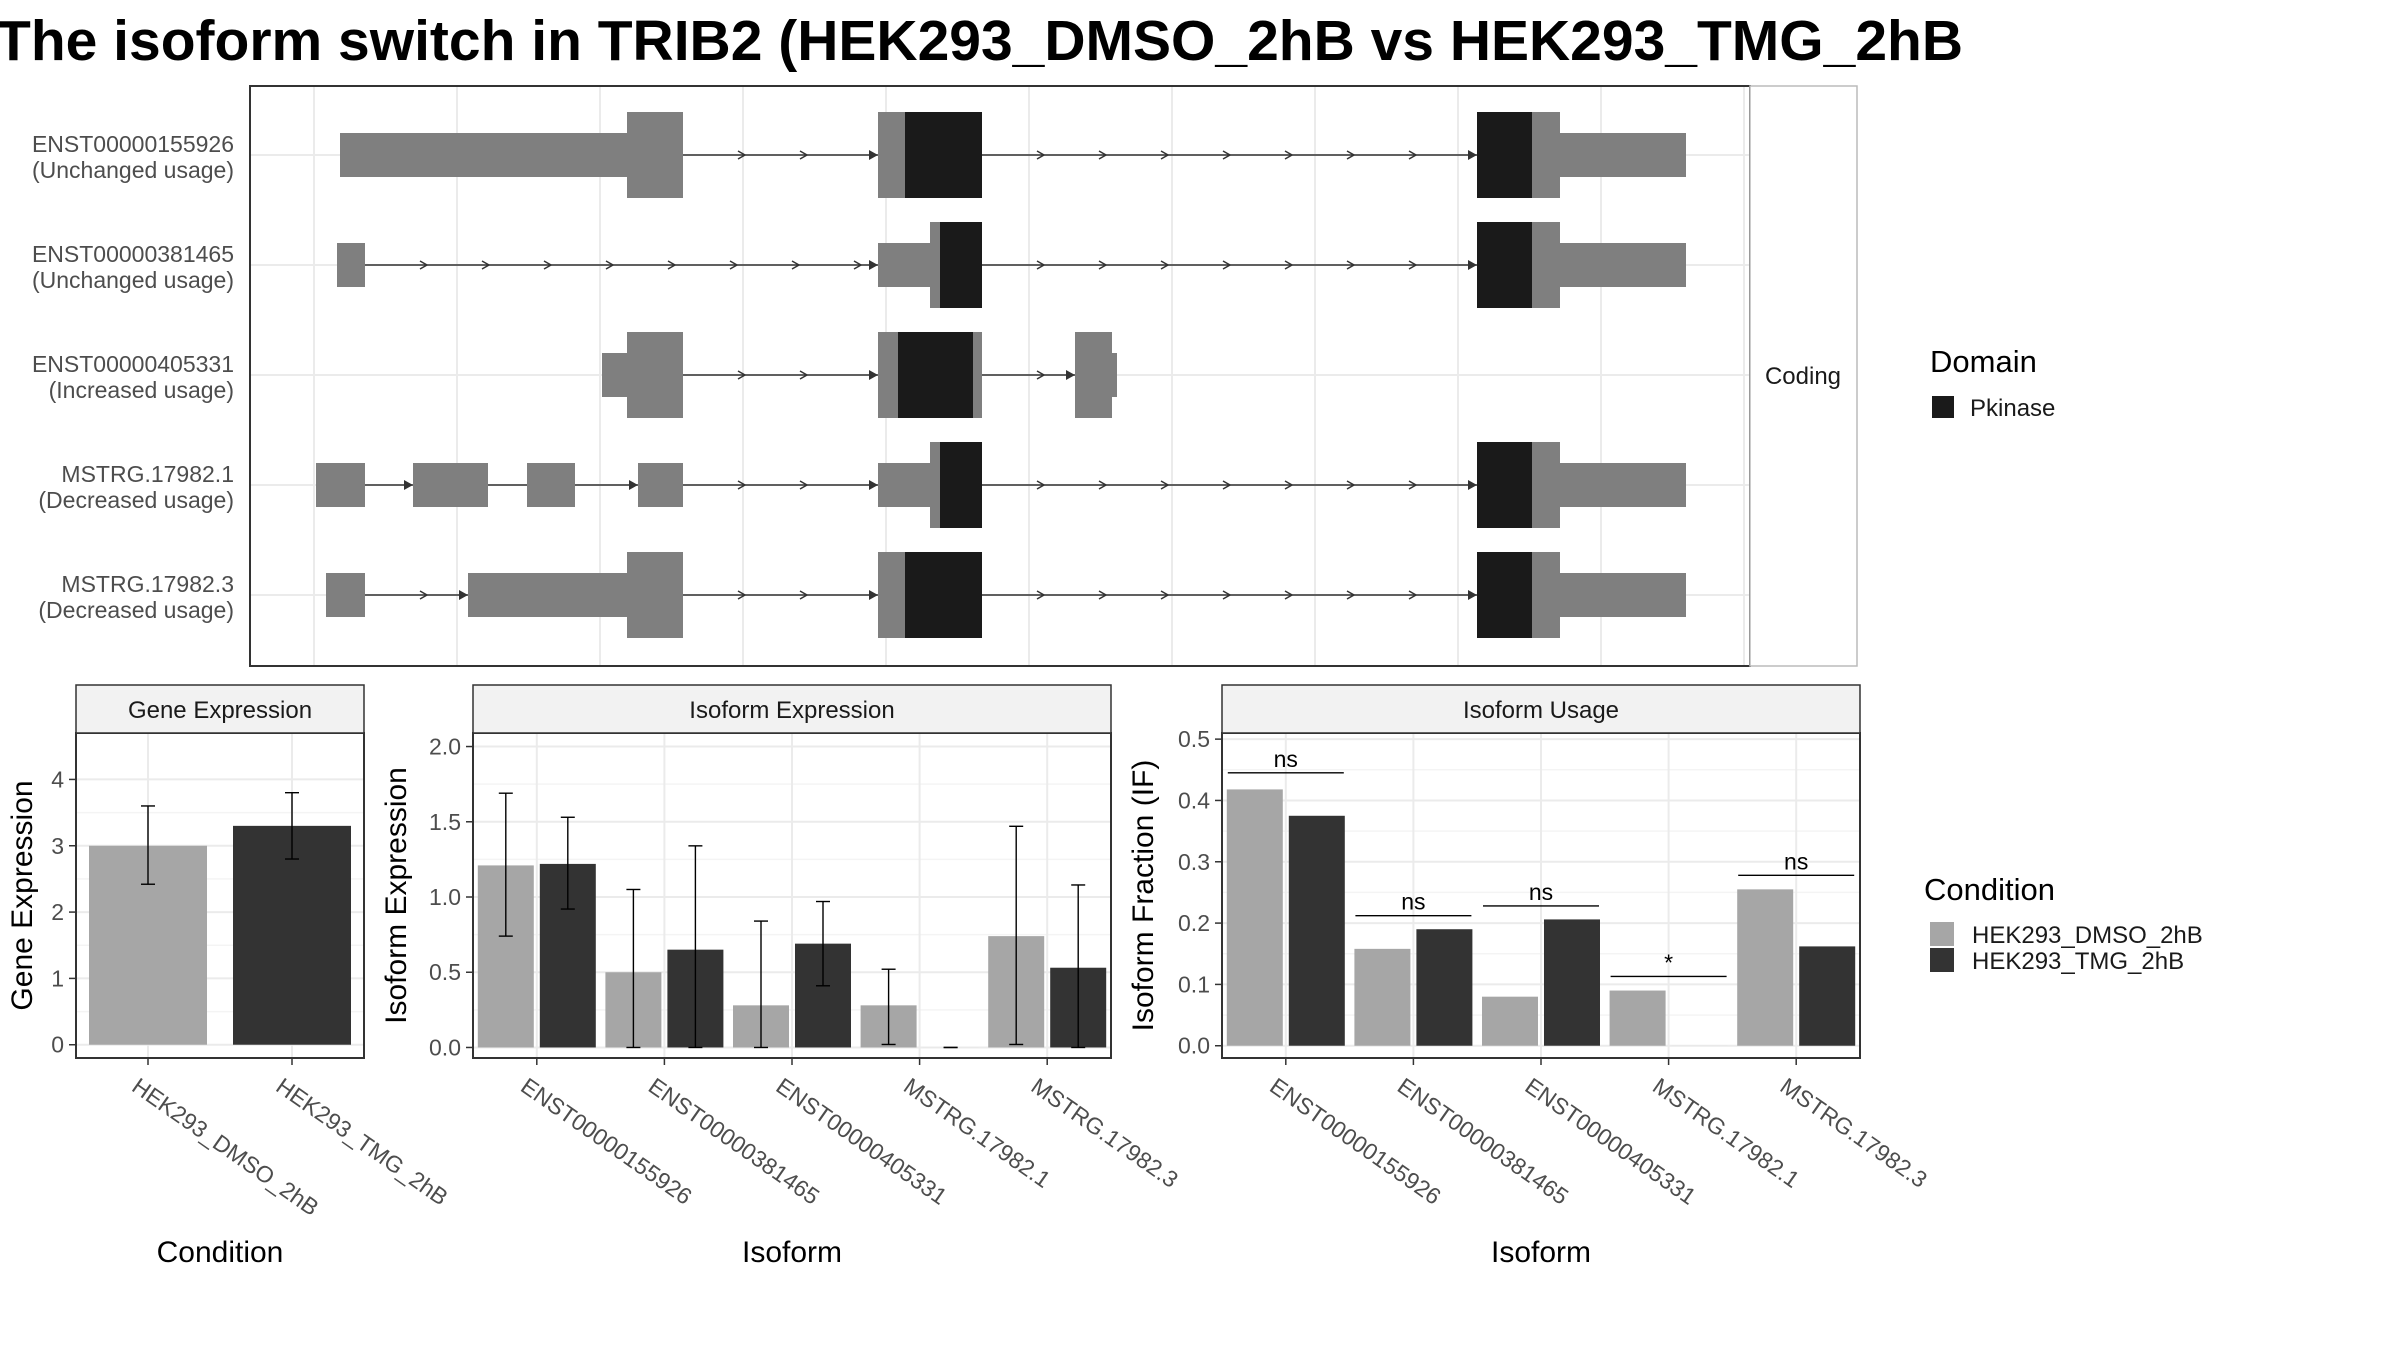 This screenshot has height=1350, width=2400. I want to click on y-tick-label: 1, so click(57, 978).